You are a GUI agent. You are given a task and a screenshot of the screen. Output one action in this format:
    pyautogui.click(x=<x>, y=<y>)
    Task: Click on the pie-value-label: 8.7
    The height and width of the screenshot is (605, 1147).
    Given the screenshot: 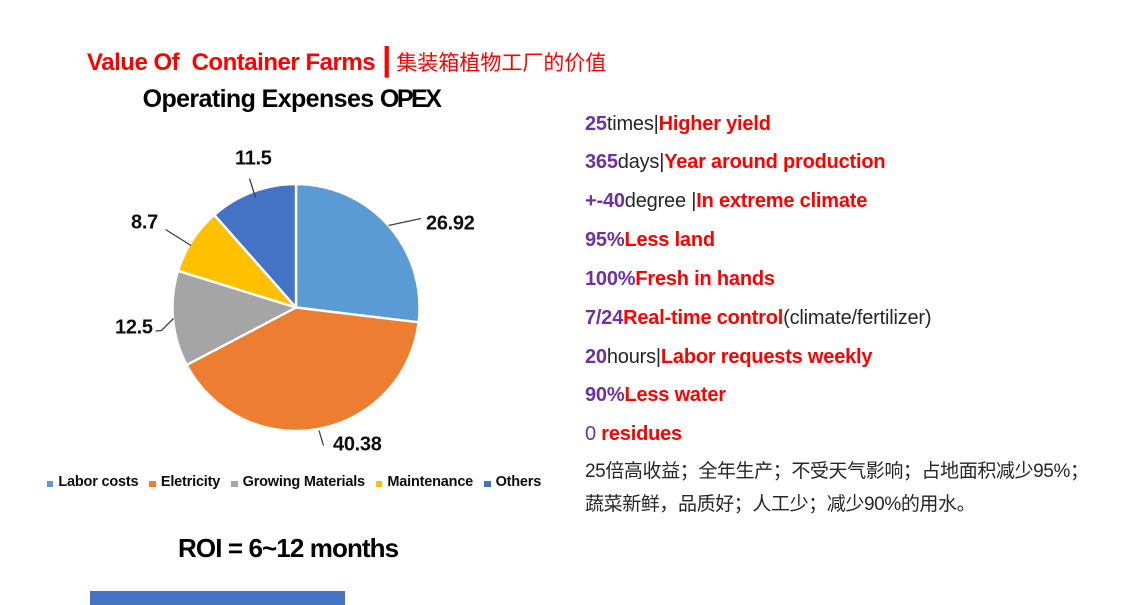 What is the action you would take?
    pyautogui.click(x=144, y=222)
    